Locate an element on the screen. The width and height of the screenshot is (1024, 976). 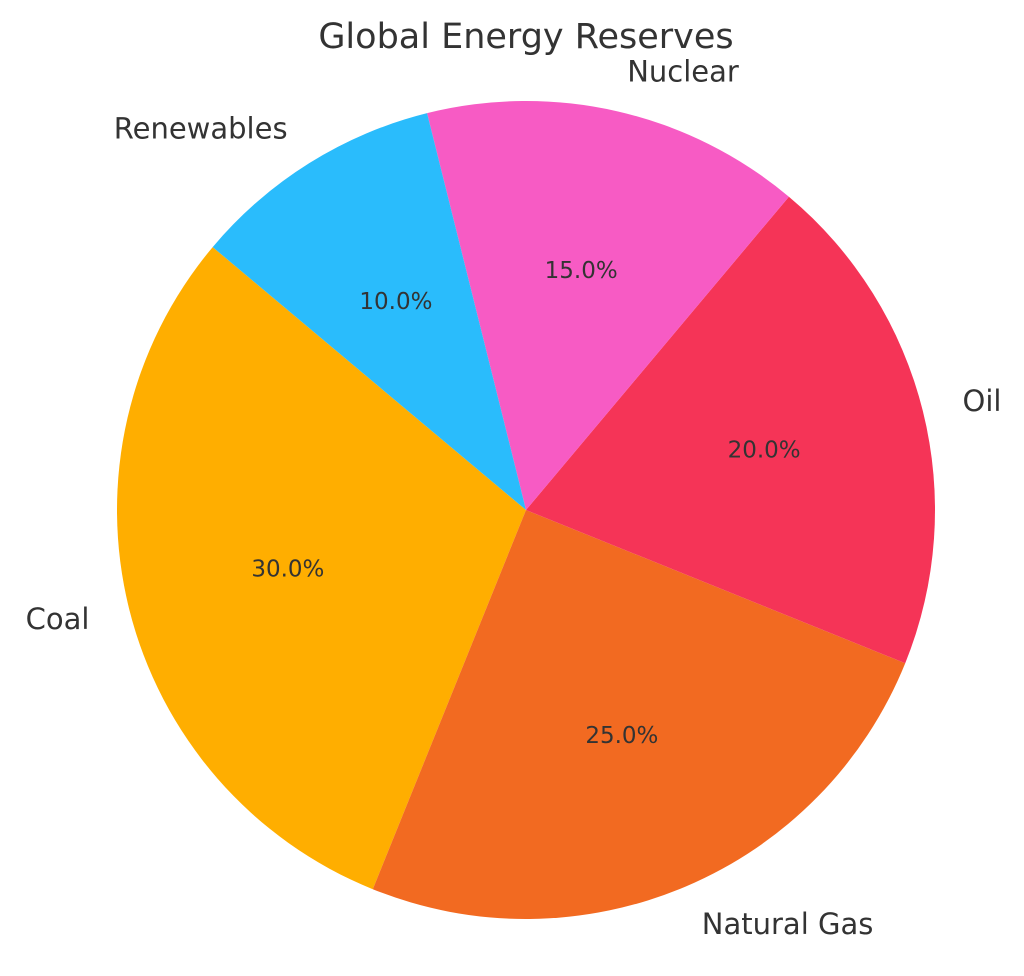
label-renewables: Renewables is located at coordinates (201, 128).